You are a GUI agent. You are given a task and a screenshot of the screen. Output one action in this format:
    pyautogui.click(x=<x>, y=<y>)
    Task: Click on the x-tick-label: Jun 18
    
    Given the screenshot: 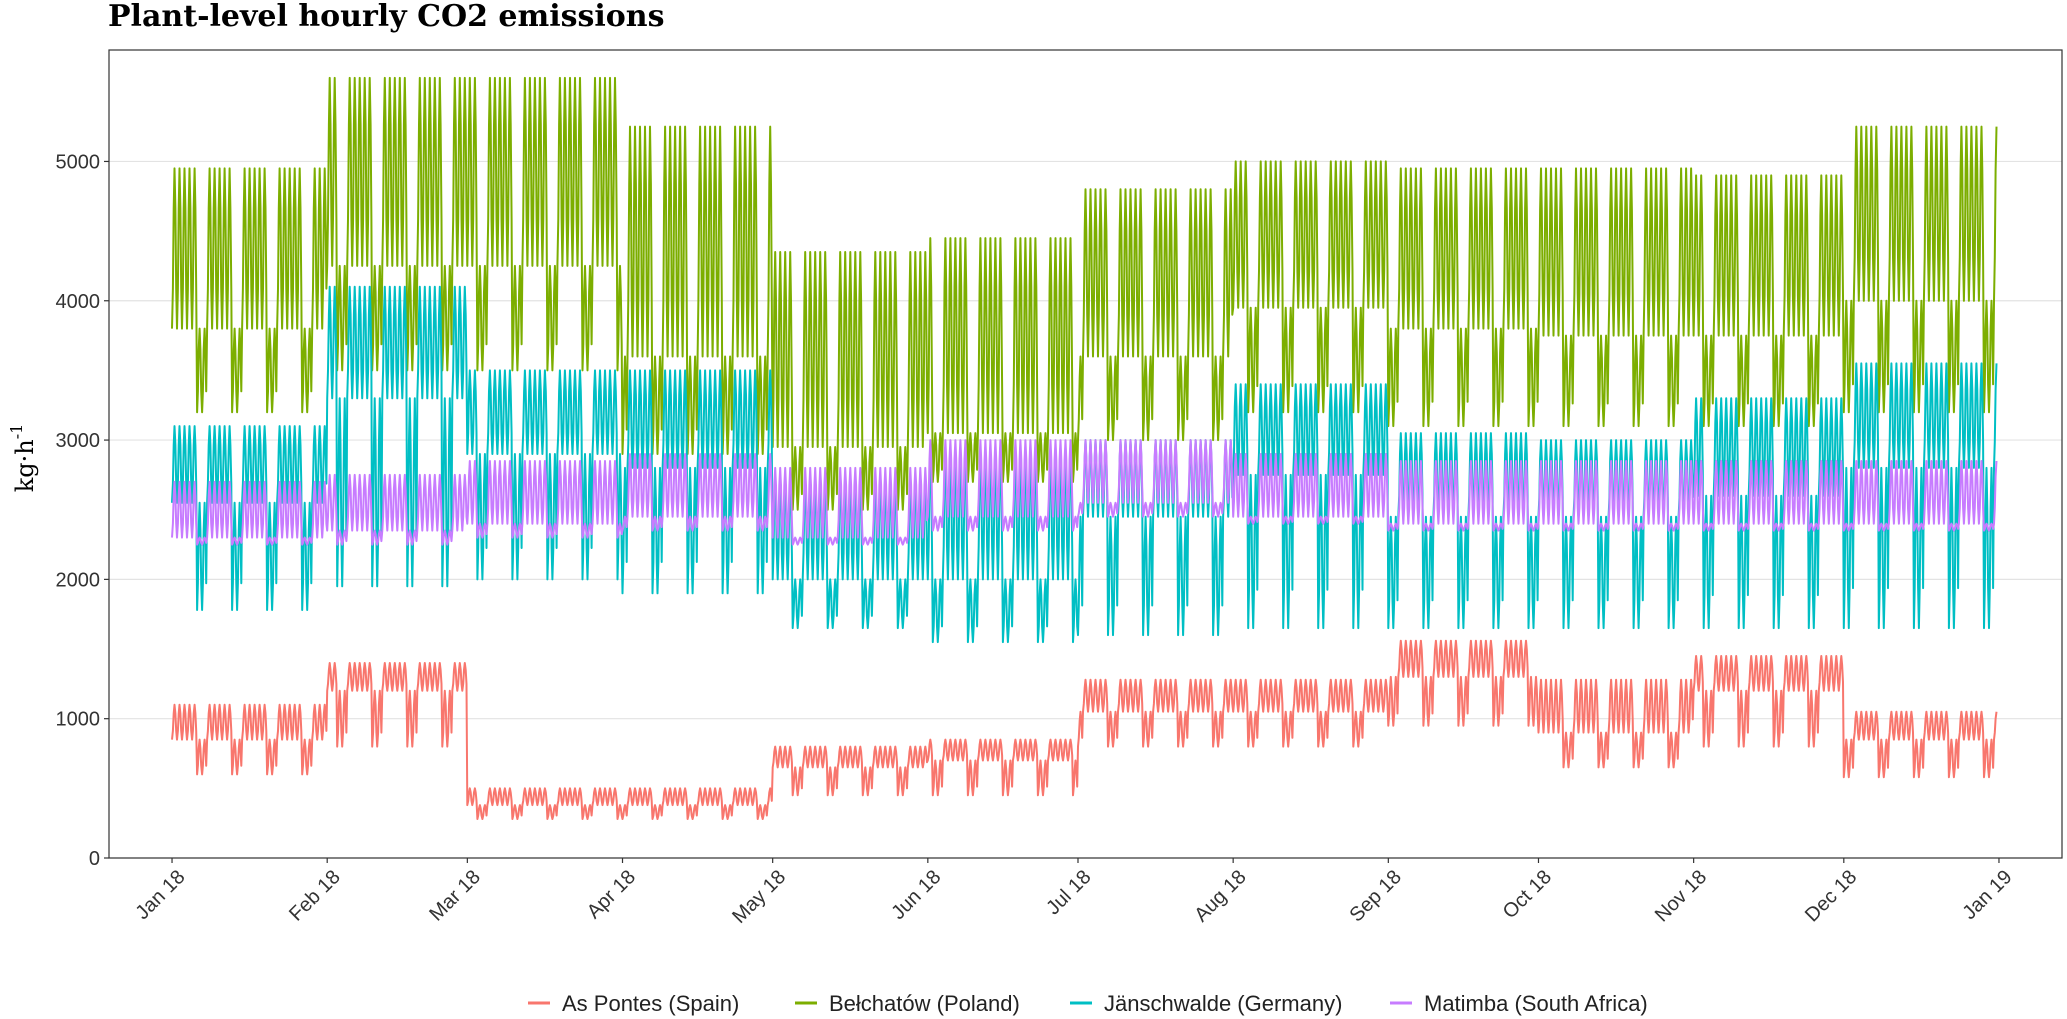 What is the action you would take?
    pyautogui.click(x=916, y=895)
    